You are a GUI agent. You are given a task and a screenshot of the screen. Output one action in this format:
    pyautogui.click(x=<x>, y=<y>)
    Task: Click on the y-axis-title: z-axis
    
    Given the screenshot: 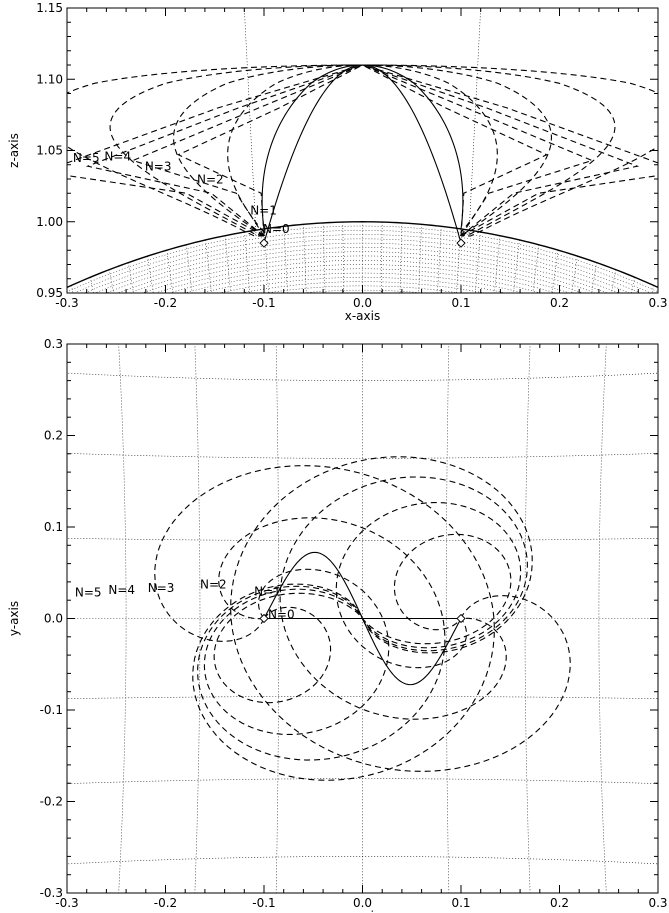 What is the action you would take?
    pyautogui.click(x=14, y=150)
    